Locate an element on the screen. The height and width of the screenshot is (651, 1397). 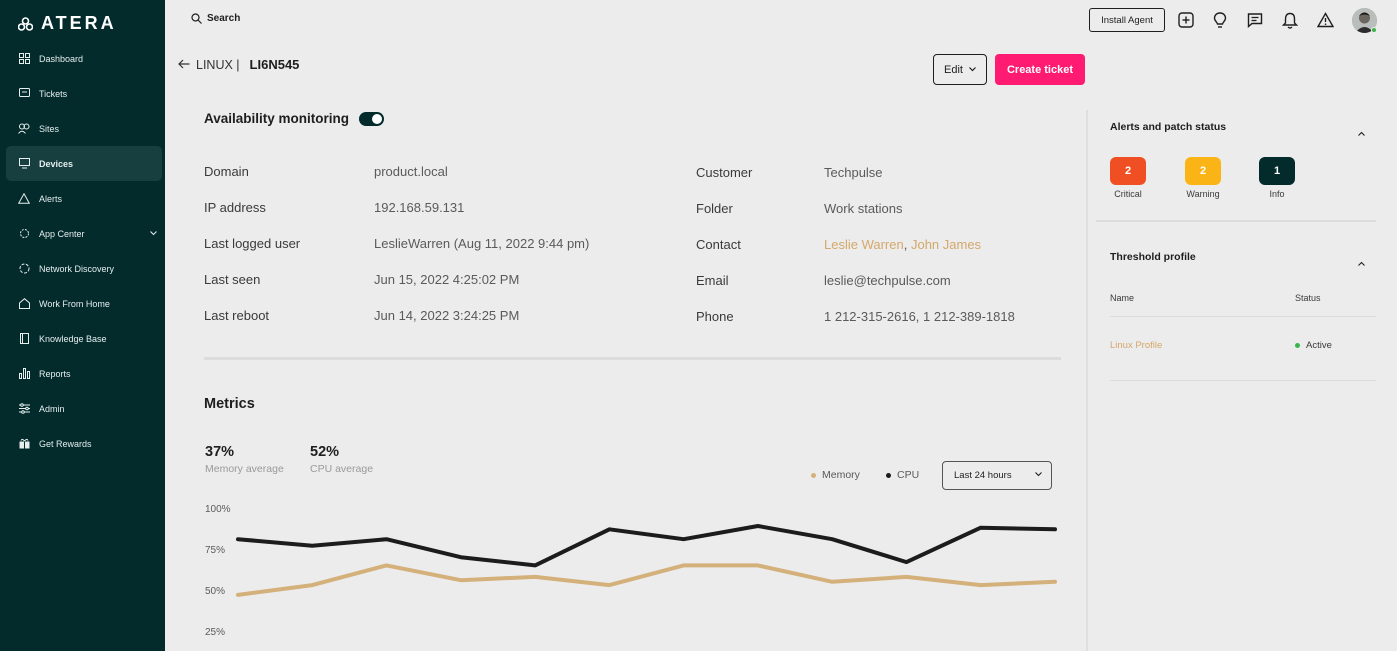
metrics-chart: 100% 75% 50% 25% is located at coordinates (631, 571).